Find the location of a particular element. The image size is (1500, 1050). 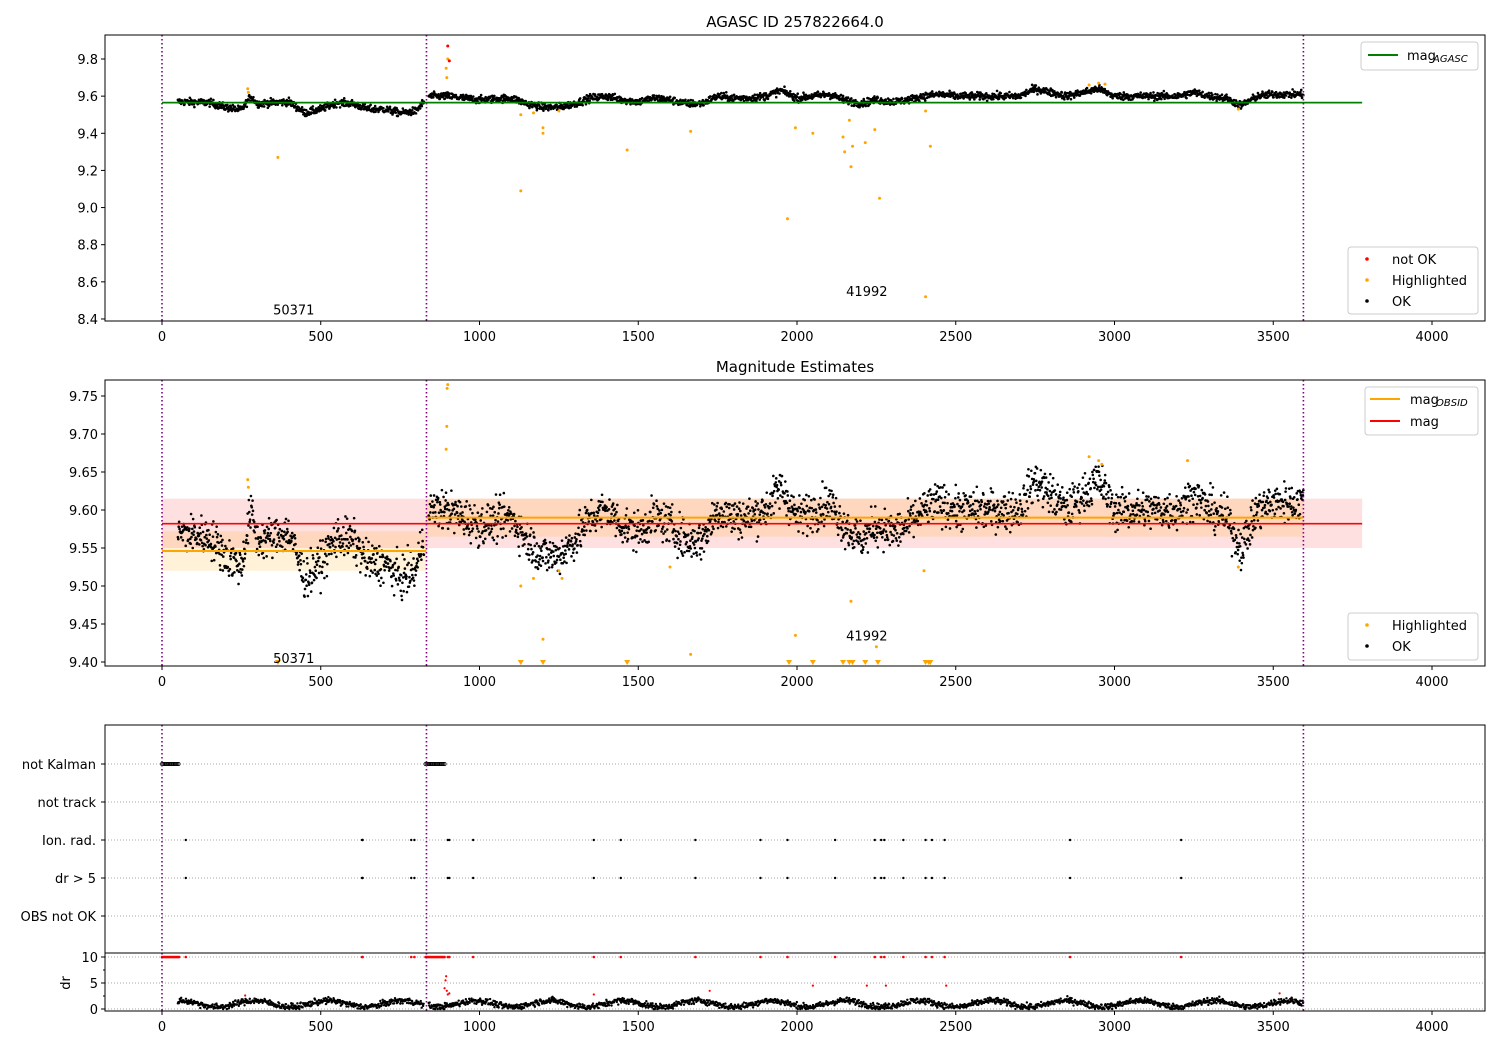

legend-label: Highlighted is located at coordinates (1429, 281).